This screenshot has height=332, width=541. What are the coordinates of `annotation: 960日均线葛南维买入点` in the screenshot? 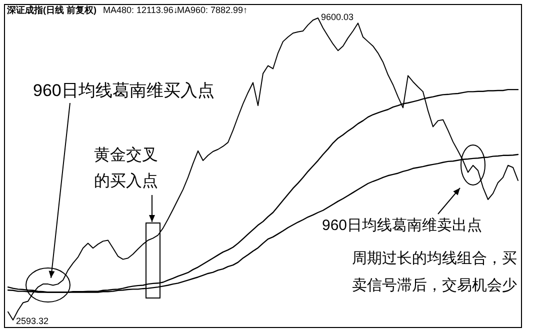 It's located at (123, 90).